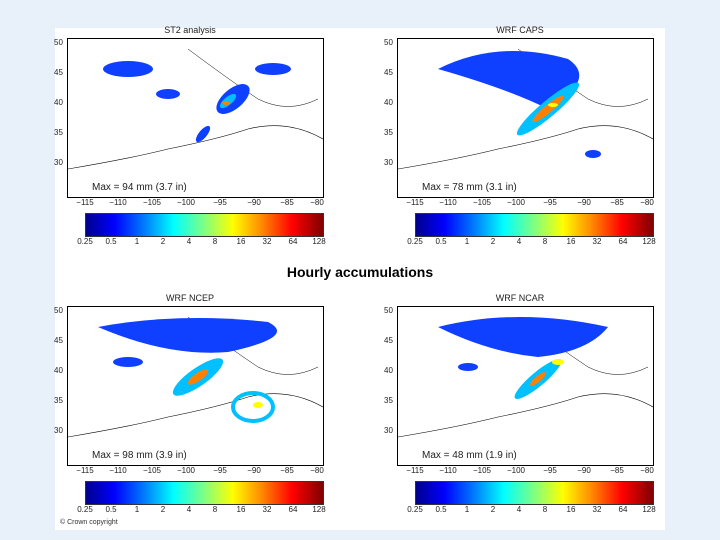 The height and width of the screenshot is (540, 720). I want to click on precip-map: Max = 98 mm (3.9 in), so click(195, 386).